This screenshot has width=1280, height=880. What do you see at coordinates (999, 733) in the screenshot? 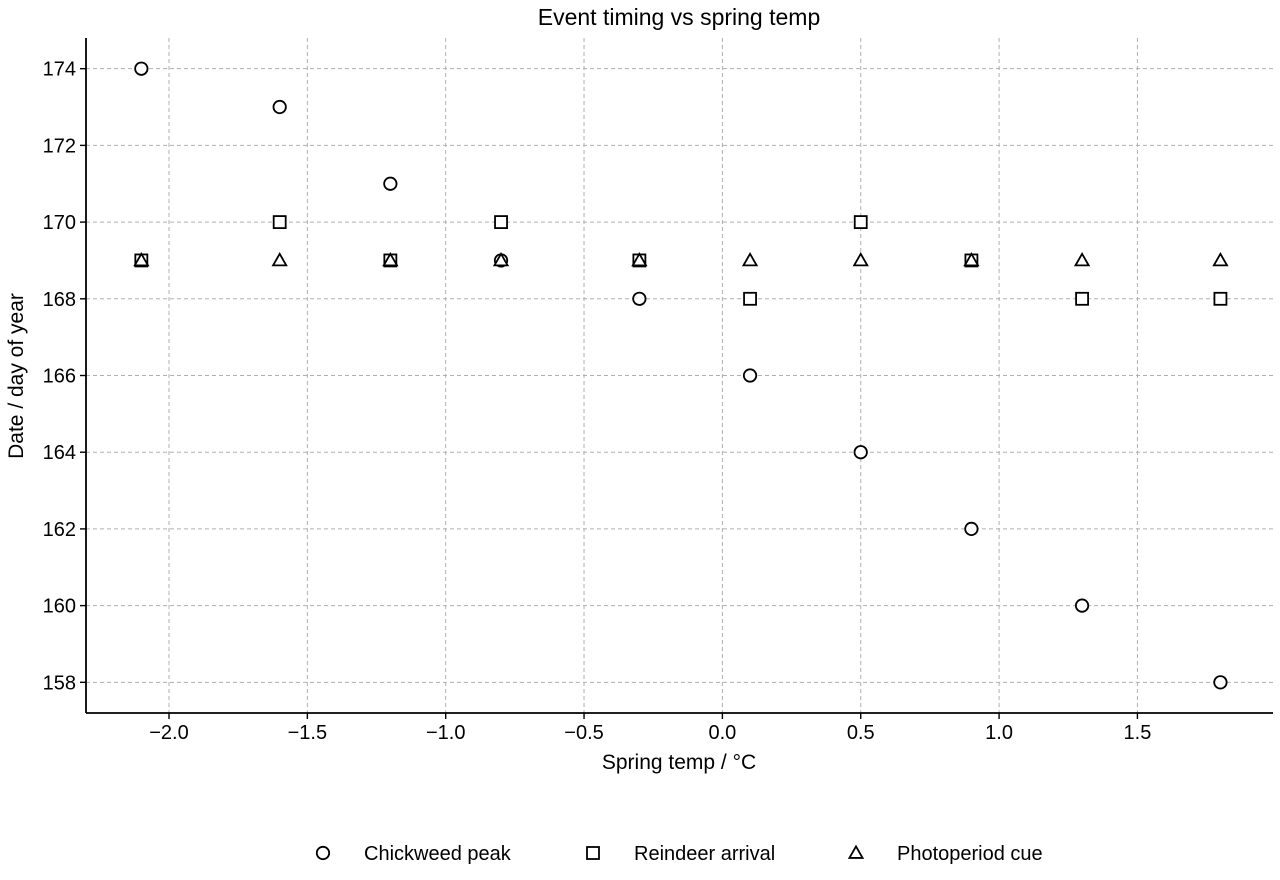
I see `x-tick-label: 1.0` at bounding box center [999, 733].